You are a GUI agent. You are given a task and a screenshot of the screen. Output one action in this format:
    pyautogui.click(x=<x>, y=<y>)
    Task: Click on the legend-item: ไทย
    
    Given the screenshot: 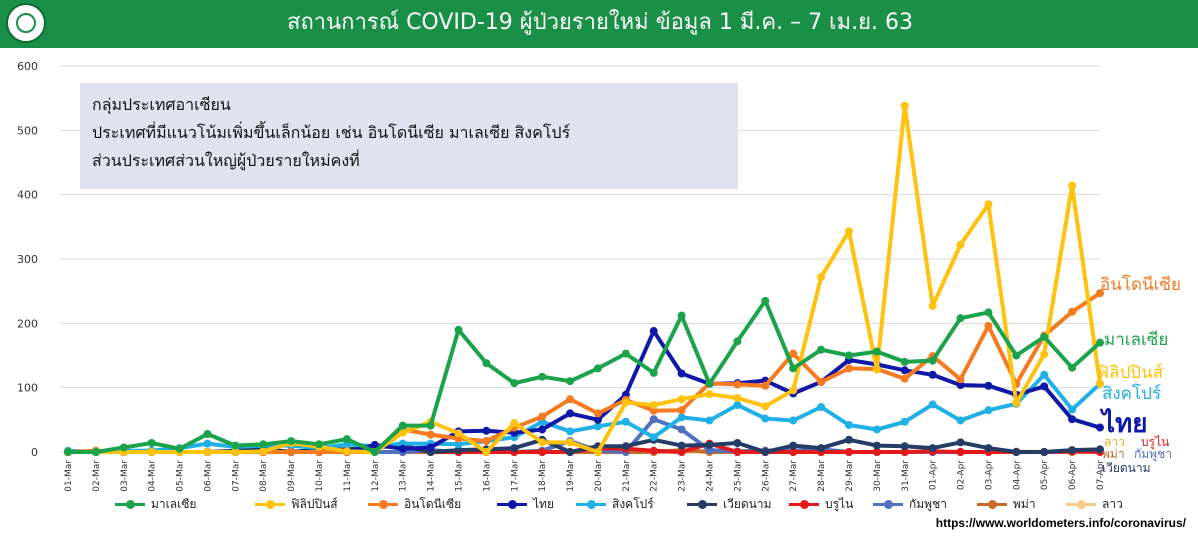 What is the action you would take?
    pyautogui.click(x=525, y=504)
    